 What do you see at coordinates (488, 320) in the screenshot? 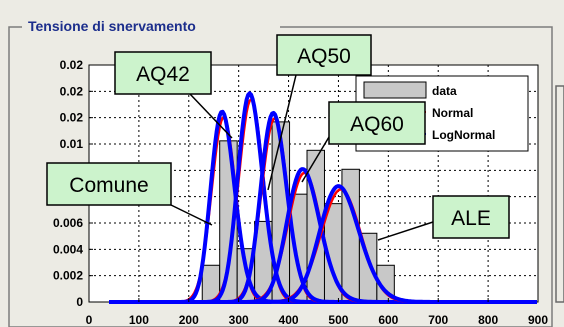
I see `x-tick-label: 800` at bounding box center [488, 320].